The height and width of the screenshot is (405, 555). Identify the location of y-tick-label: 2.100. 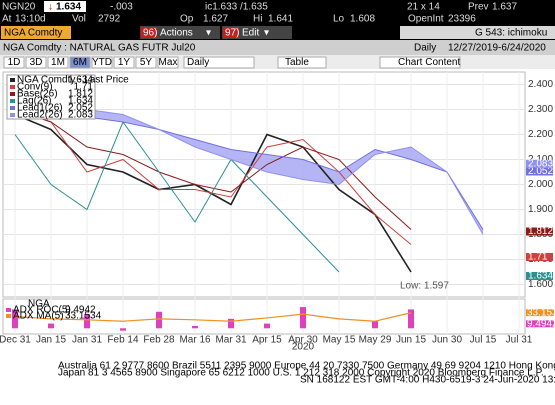
(540, 159).